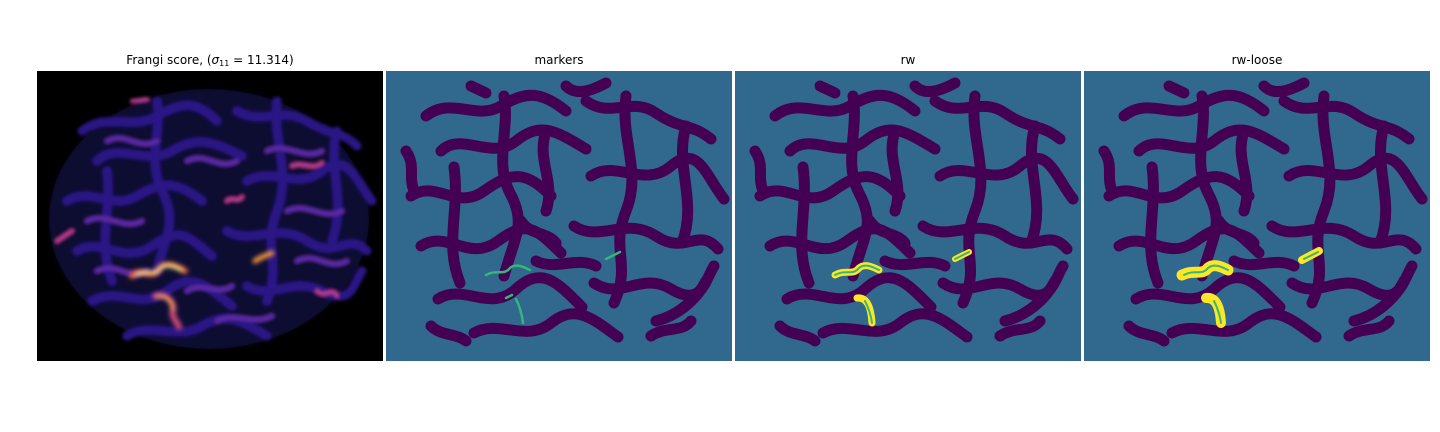 This screenshot has height=432, width=1440. What do you see at coordinates (559, 60) in the screenshot?
I see `markers-panel-title: markers` at bounding box center [559, 60].